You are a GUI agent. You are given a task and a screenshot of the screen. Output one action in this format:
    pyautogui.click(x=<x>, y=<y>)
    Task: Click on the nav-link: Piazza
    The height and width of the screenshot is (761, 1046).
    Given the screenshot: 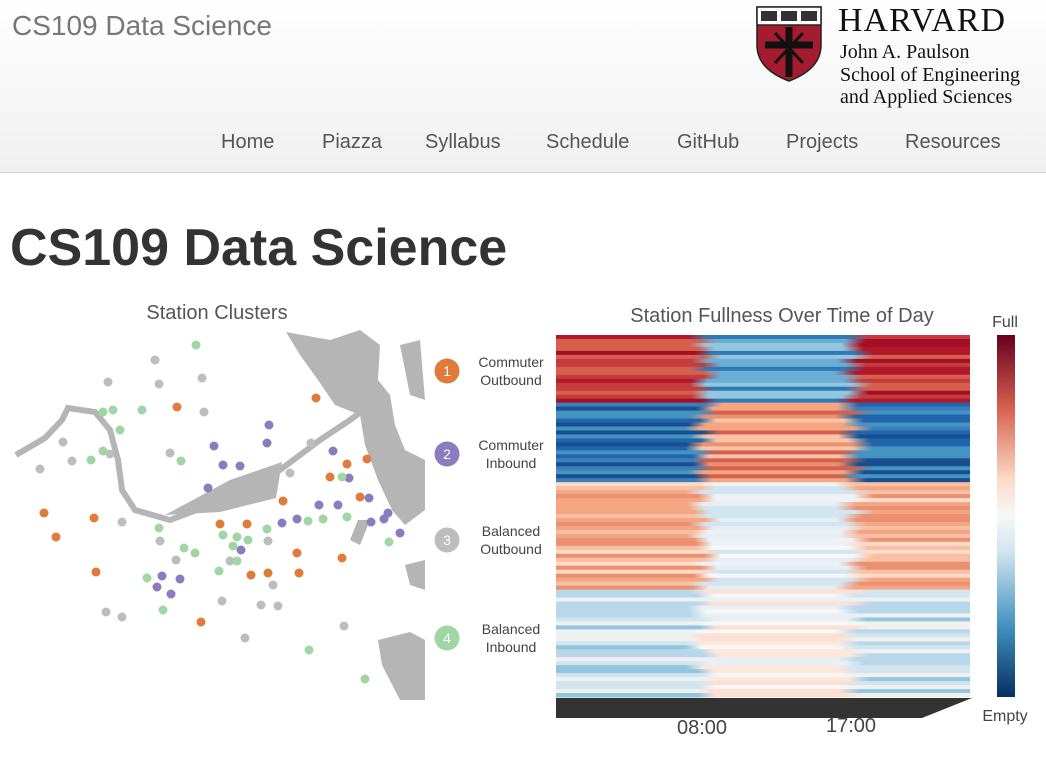 What is the action you would take?
    pyautogui.click(x=352, y=142)
    